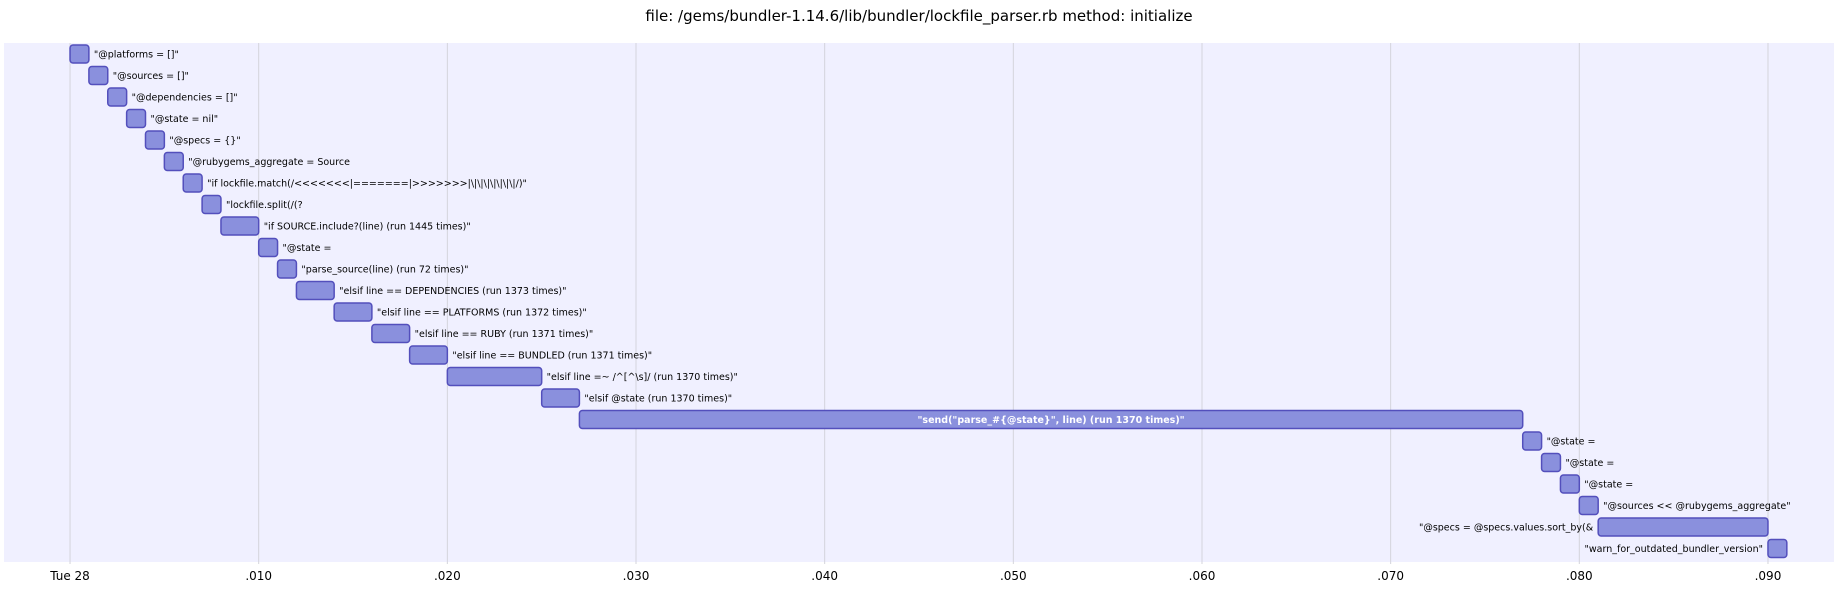  Describe the element at coordinates (151, 76) in the screenshot. I see `task-label: "@sources = []"` at that location.